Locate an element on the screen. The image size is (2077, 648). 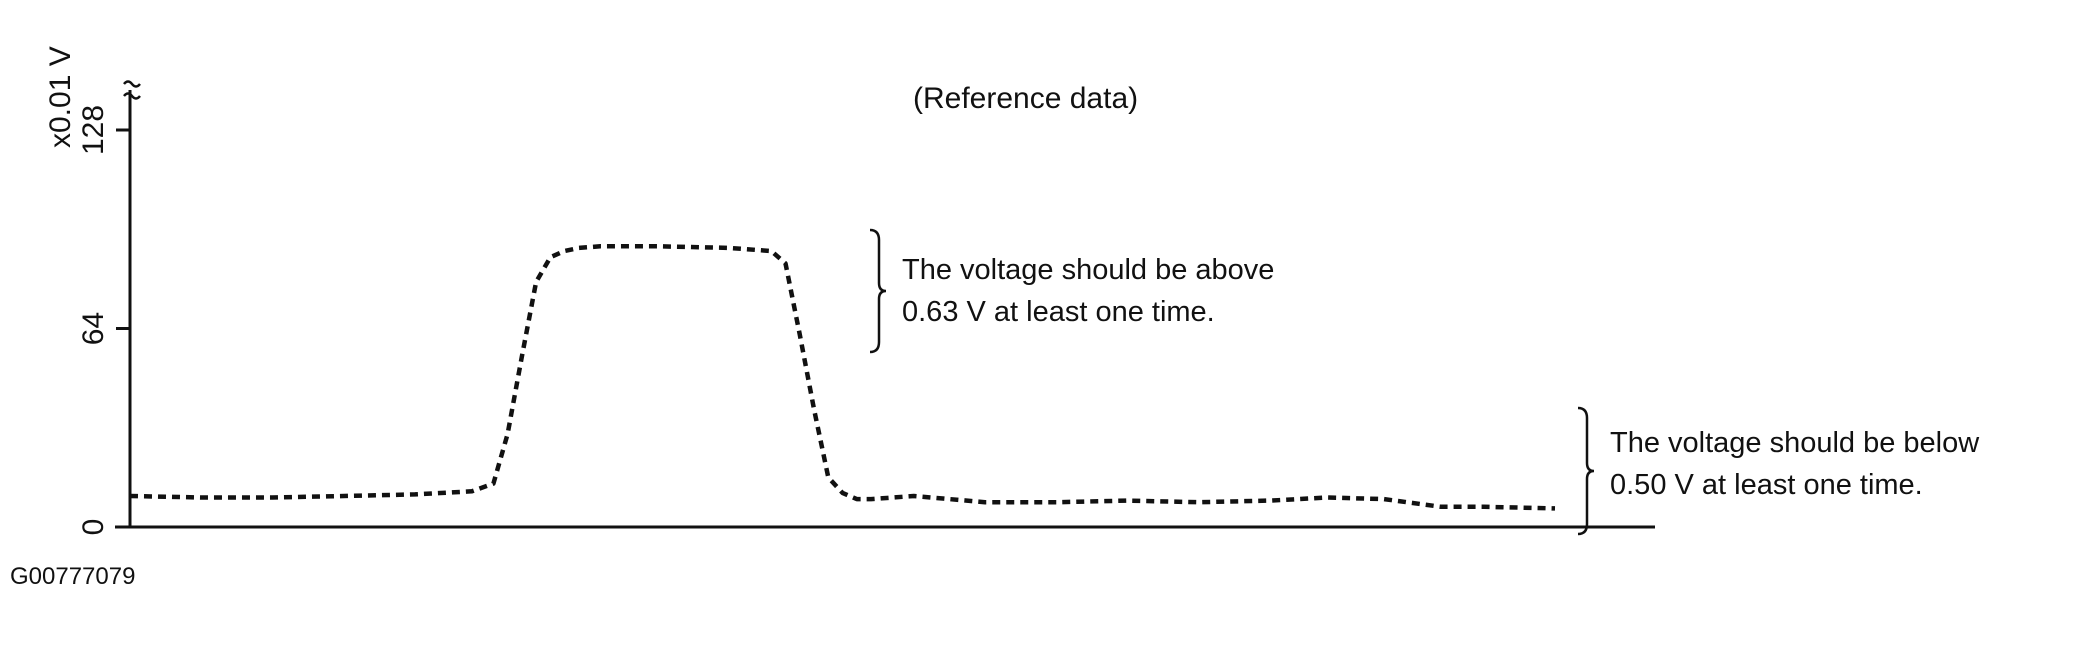
annotation-below-line2: 0.50 V at least one time. is located at coordinates (1766, 485).